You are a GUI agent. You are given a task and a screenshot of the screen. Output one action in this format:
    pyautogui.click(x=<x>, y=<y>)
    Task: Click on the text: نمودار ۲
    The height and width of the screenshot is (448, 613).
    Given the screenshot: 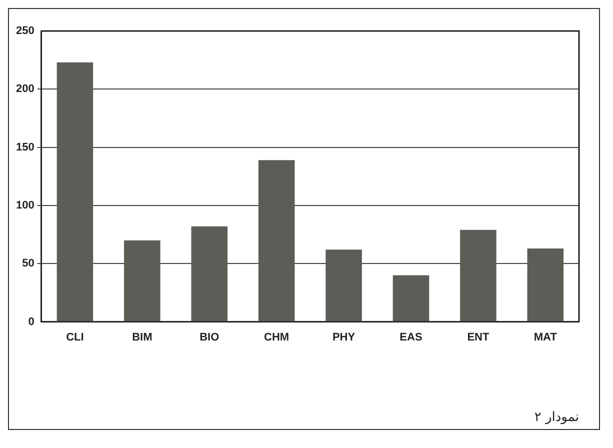 What is the action you would take?
    pyautogui.click(x=556, y=417)
    